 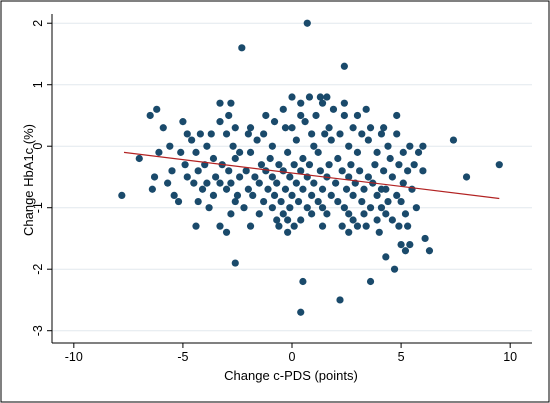 What do you see at coordinates (28, 180) in the screenshot?
I see `y-axis-title: Change HbA1c (%)` at bounding box center [28, 180].